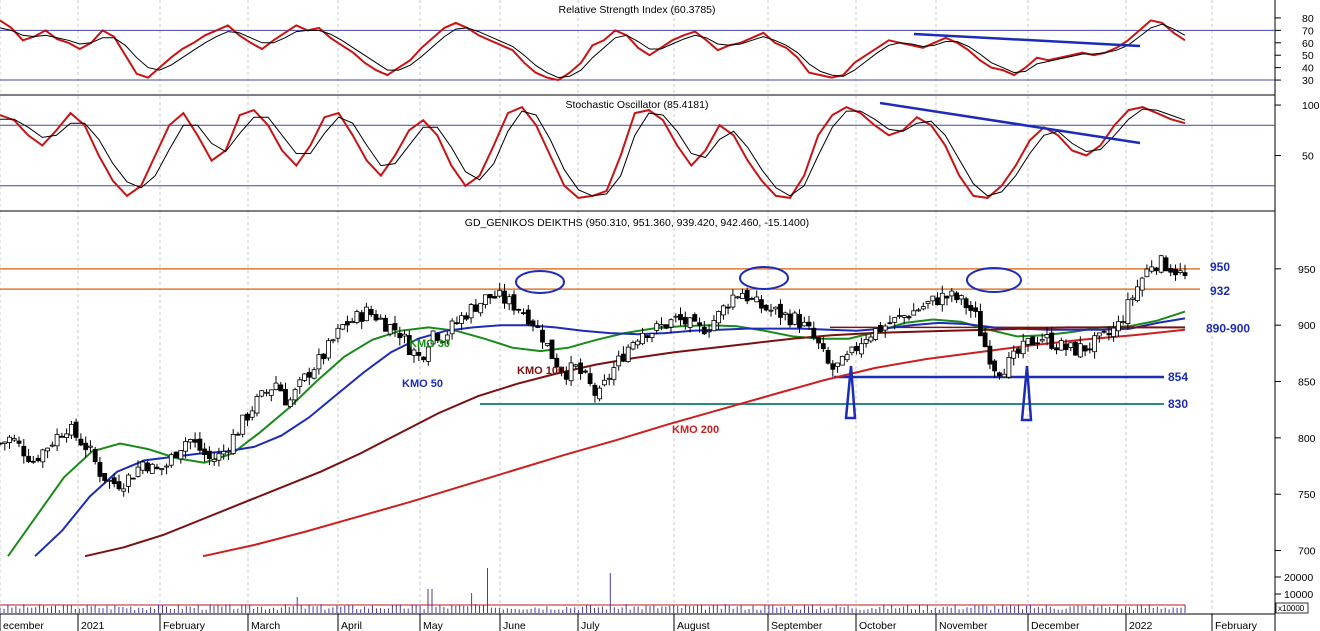 This screenshot has width=1320, height=631. I want to click on stochastic-series, so click(593, 152).